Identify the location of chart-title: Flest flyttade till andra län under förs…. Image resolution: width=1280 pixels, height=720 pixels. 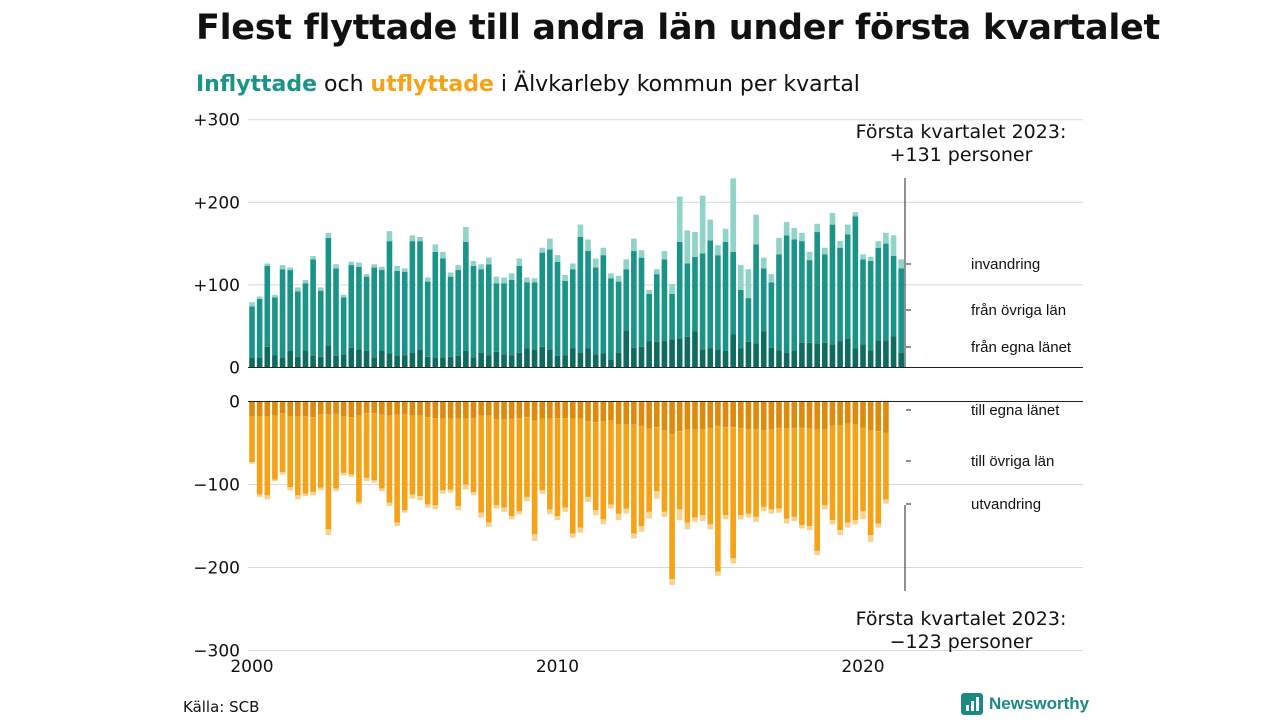
(678, 28).